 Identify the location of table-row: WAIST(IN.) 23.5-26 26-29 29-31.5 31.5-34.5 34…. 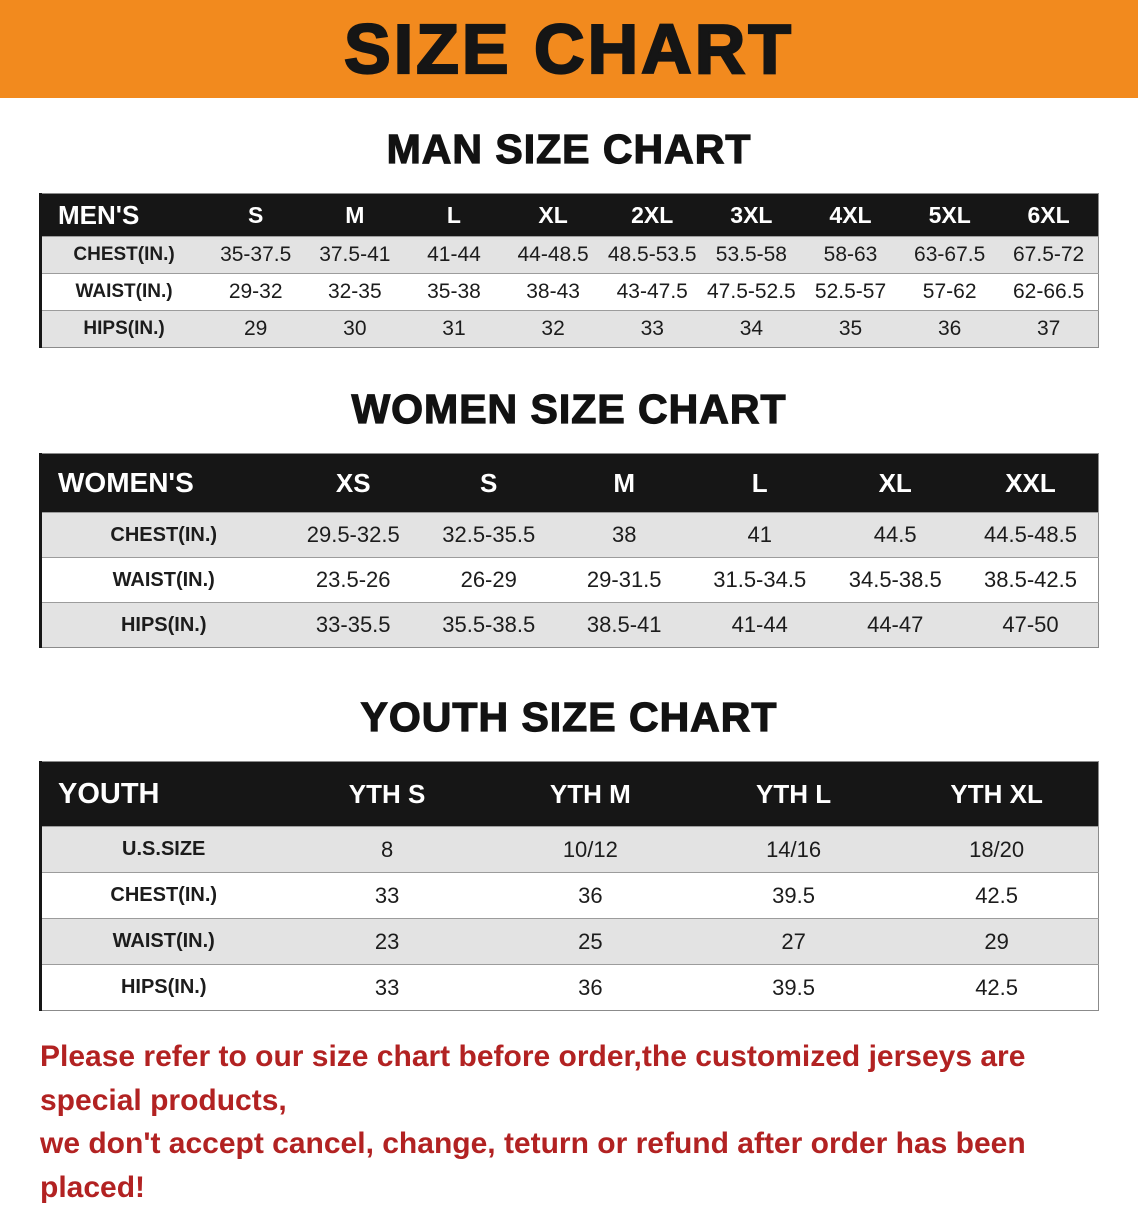
(569, 580).